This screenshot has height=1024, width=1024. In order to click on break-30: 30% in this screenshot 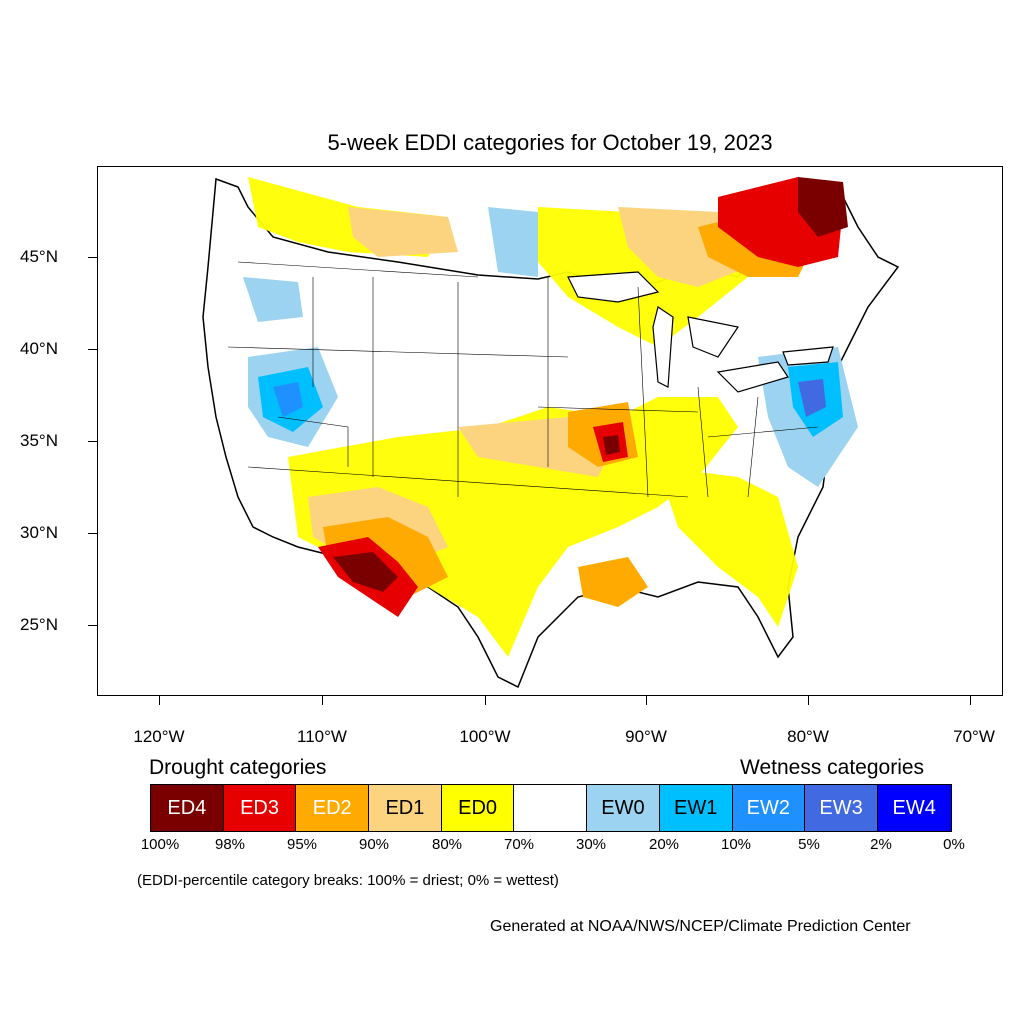, I will do `click(591, 844)`.